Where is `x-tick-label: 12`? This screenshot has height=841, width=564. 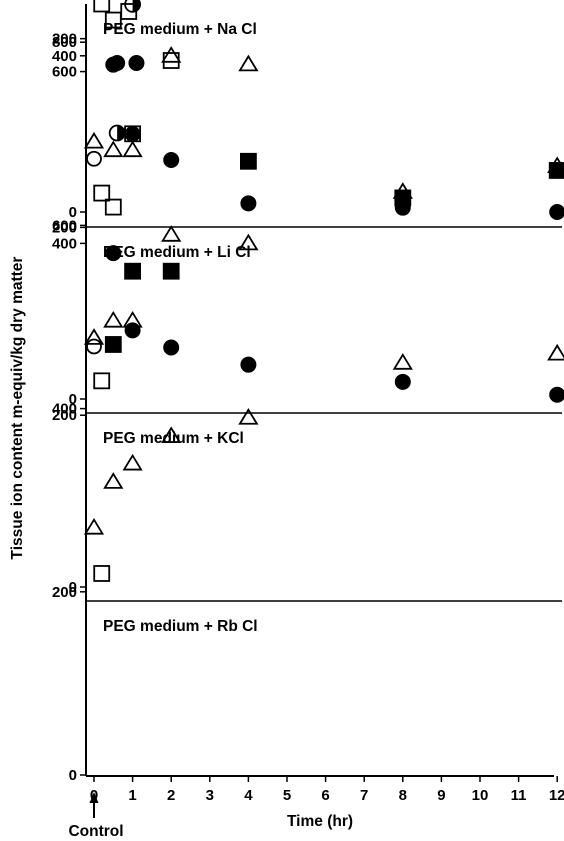
x-tick-label: 12 is located at coordinates (556, 795).